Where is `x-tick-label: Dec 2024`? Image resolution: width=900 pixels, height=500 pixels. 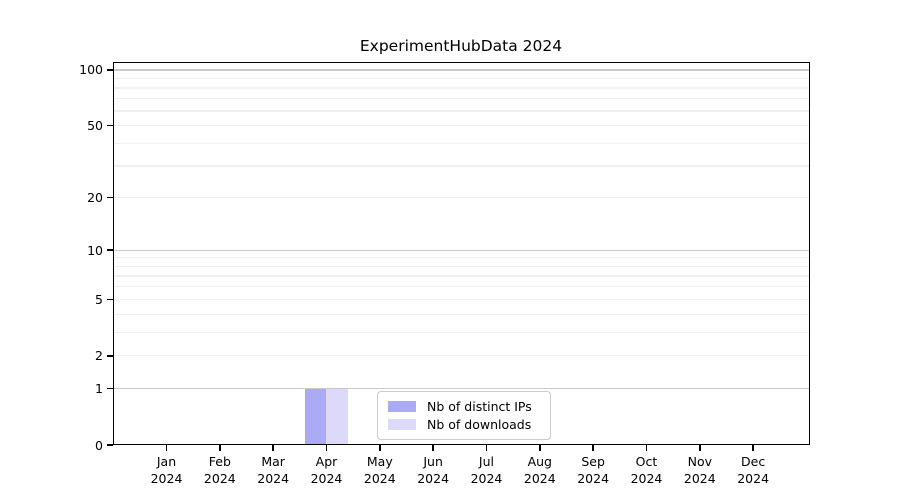
x-tick-label: Dec 2024 is located at coordinates (753, 470).